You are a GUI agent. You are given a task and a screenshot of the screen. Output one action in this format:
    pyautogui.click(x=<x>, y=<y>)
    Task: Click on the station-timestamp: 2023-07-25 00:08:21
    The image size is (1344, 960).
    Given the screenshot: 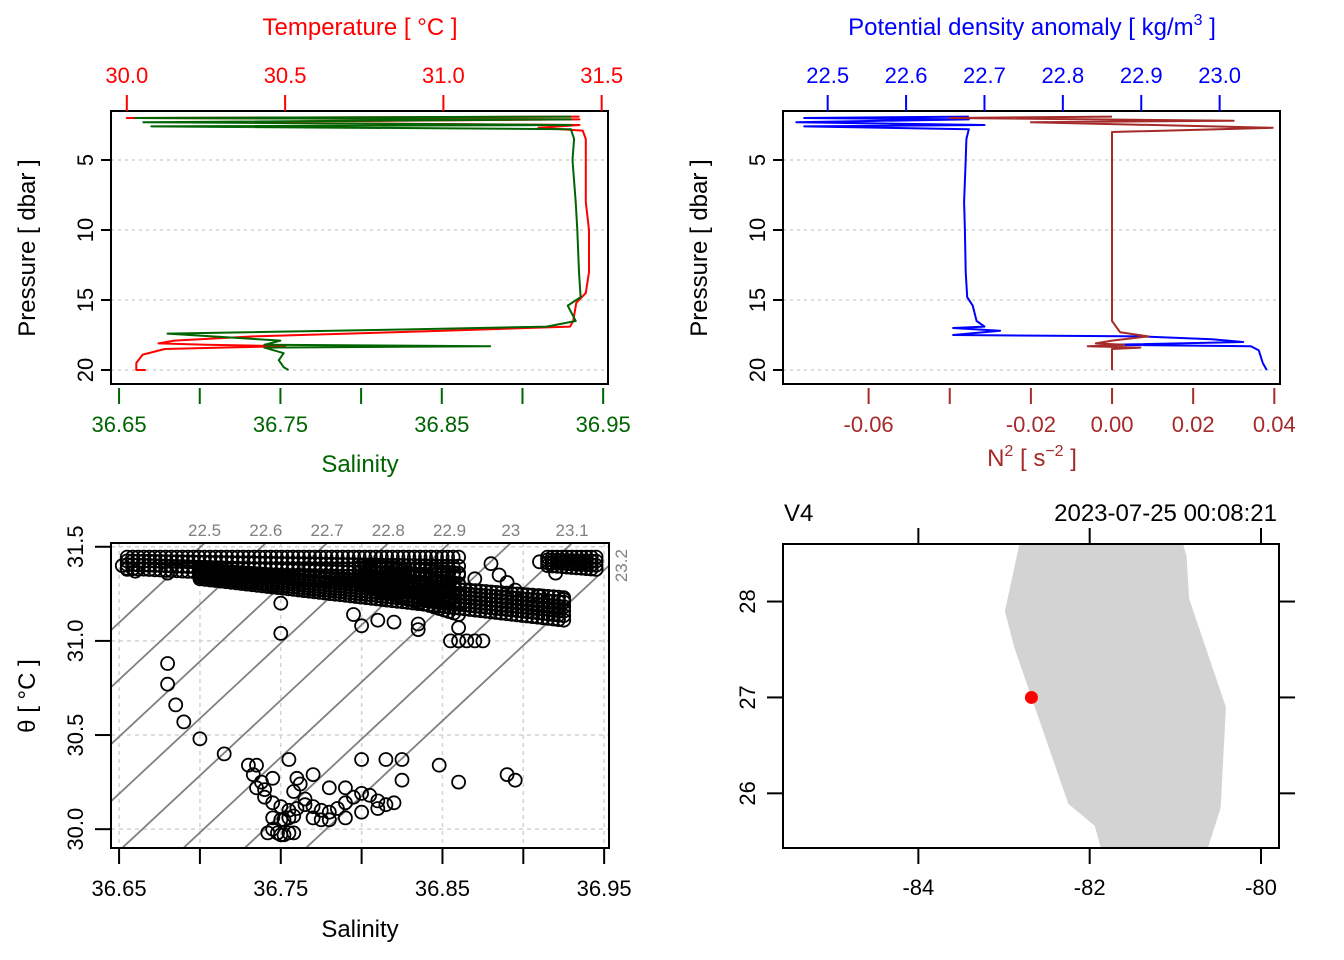 What is the action you would take?
    pyautogui.click(x=1165, y=513)
    